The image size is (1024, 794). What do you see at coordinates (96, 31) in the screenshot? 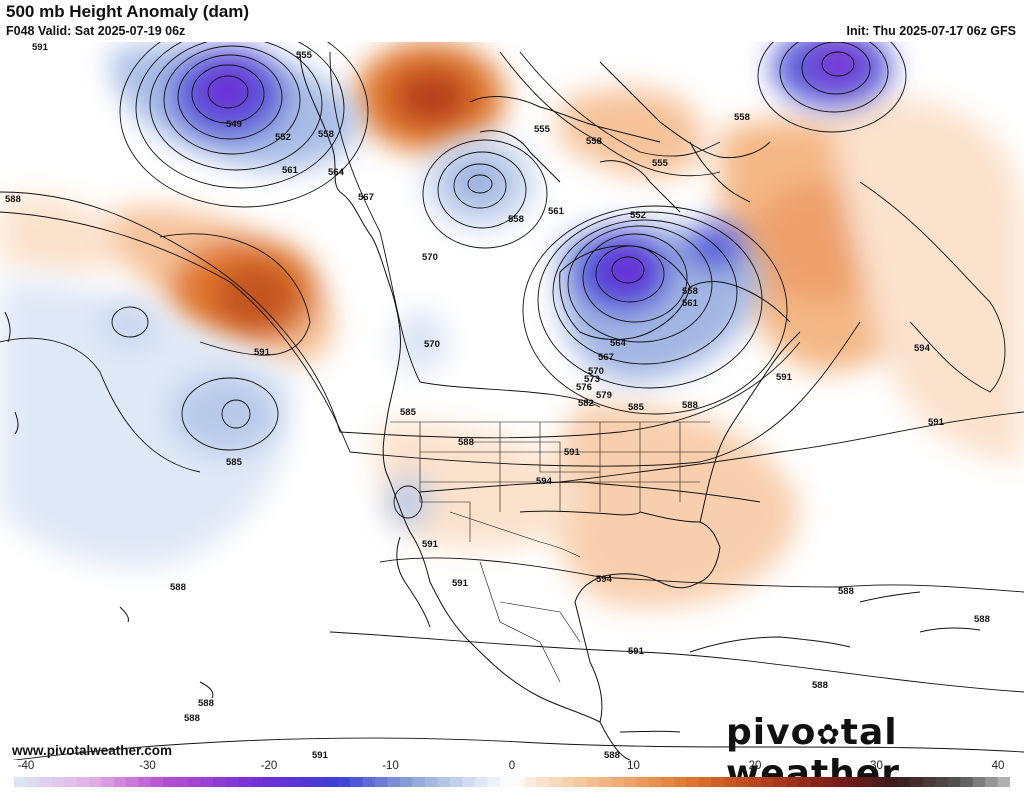
I see `valid-time: F048 Valid: Sat 2025-07-19 06z` at bounding box center [96, 31].